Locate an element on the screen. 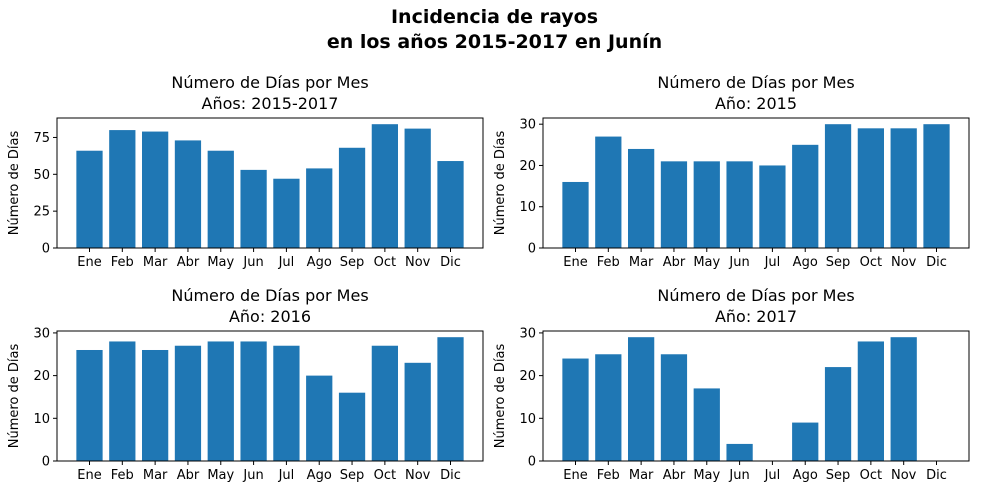  y-tick-label: 25 is located at coordinates (41, 212).